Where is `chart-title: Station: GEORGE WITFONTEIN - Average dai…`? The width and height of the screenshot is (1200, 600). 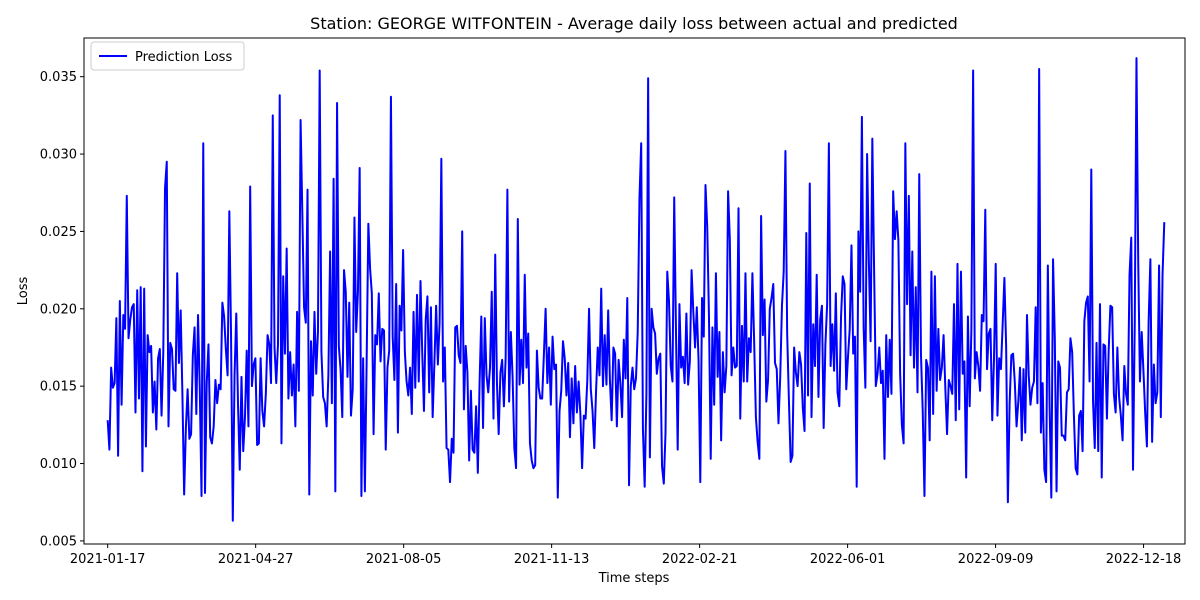 chart-title: Station: GEORGE WITFONTEIN - Average dai… is located at coordinates (634, 23).